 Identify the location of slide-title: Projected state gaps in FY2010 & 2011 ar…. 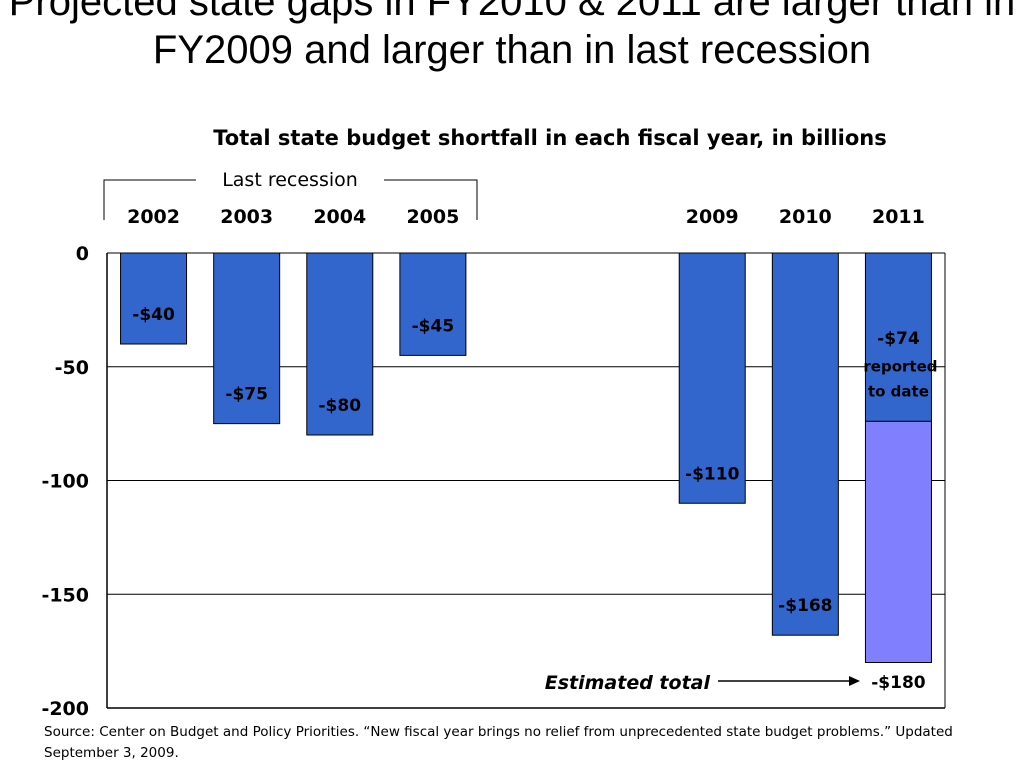
(512, 36).